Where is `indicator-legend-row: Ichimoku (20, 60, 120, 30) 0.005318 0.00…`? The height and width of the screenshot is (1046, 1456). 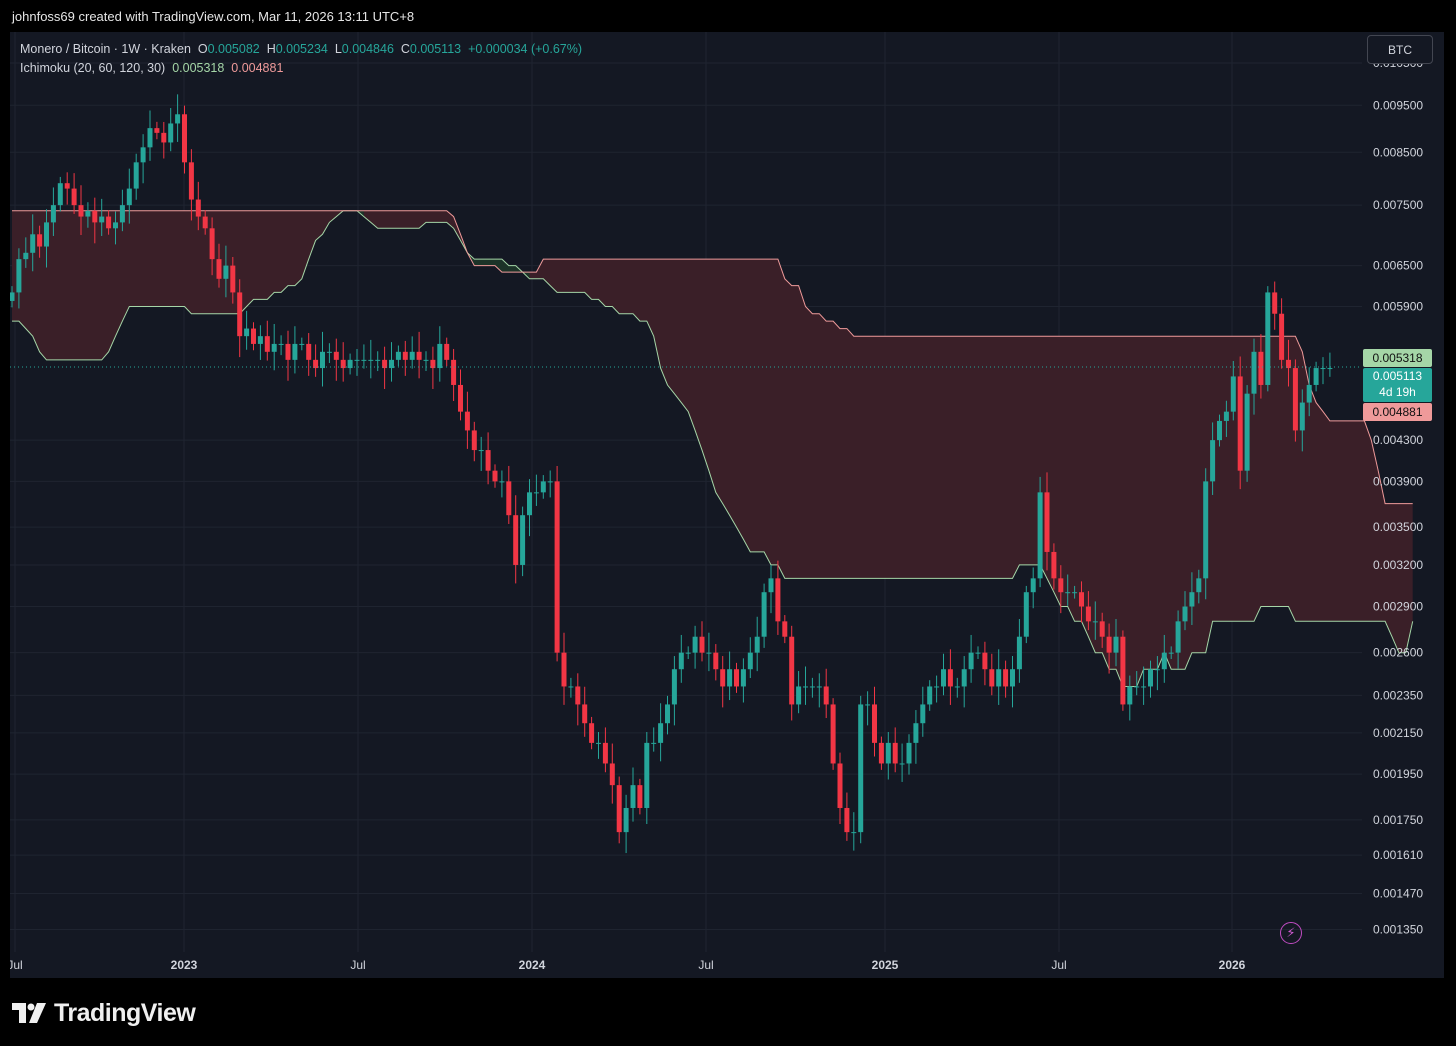 indicator-legend-row: Ichimoku (20, 60, 120, 30) 0.005318 0.00… is located at coordinates (301, 68).